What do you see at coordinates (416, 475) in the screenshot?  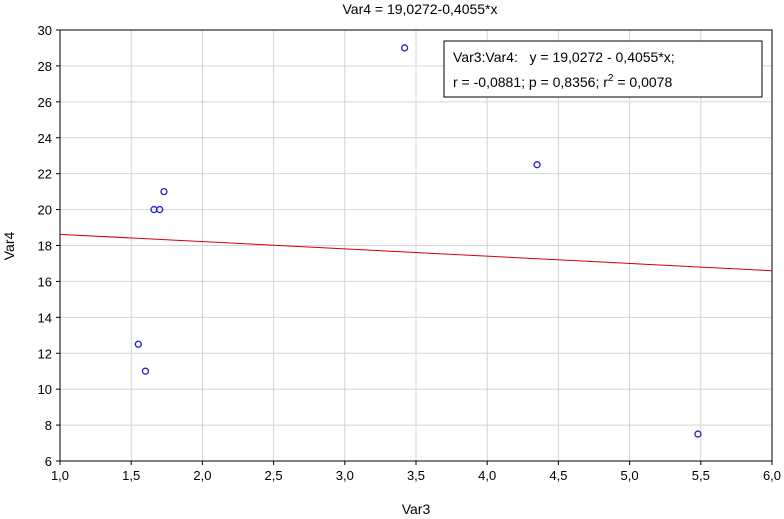 I see `x-tick-label: 3,5` at bounding box center [416, 475].